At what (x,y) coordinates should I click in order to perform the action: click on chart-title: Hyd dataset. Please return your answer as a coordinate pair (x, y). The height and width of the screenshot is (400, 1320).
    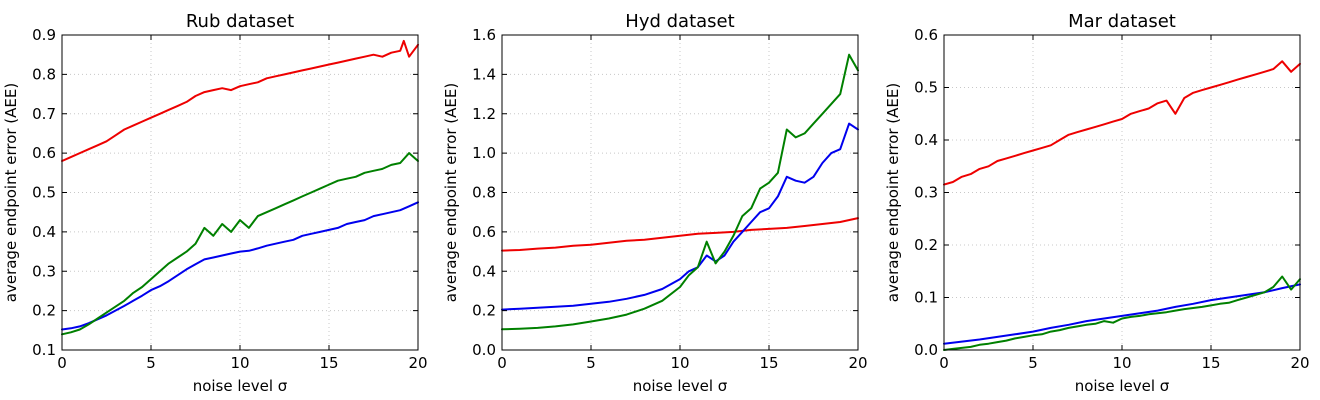
    Looking at the image, I should click on (679, 21).